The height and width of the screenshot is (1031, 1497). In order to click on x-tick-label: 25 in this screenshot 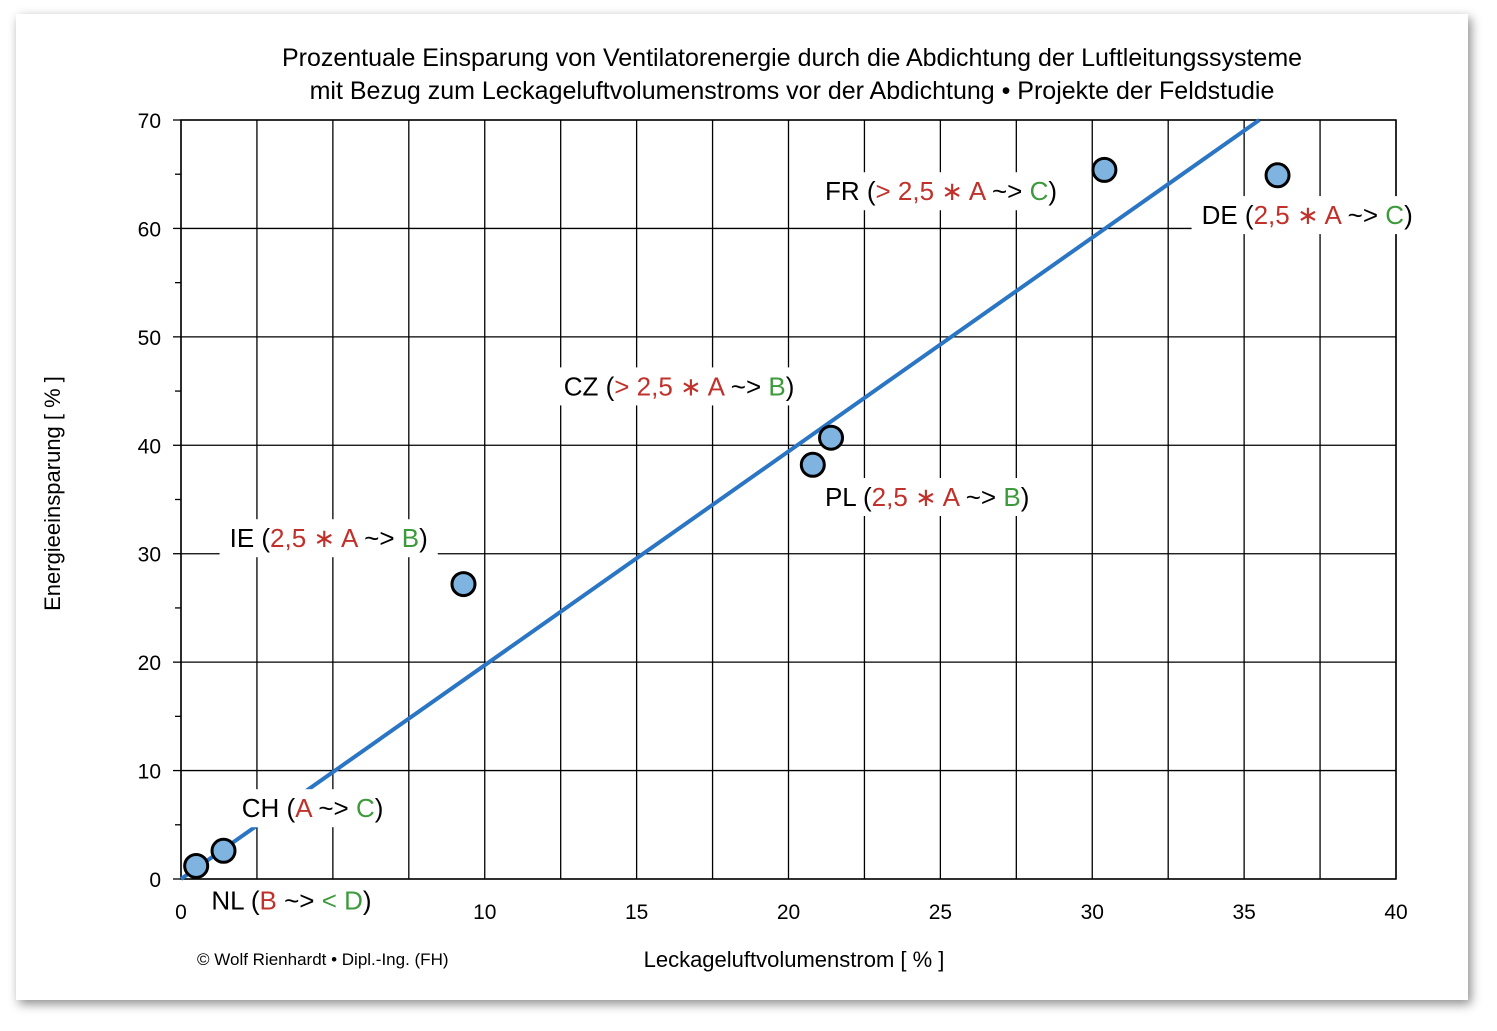, I will do `click(940, 912)`.